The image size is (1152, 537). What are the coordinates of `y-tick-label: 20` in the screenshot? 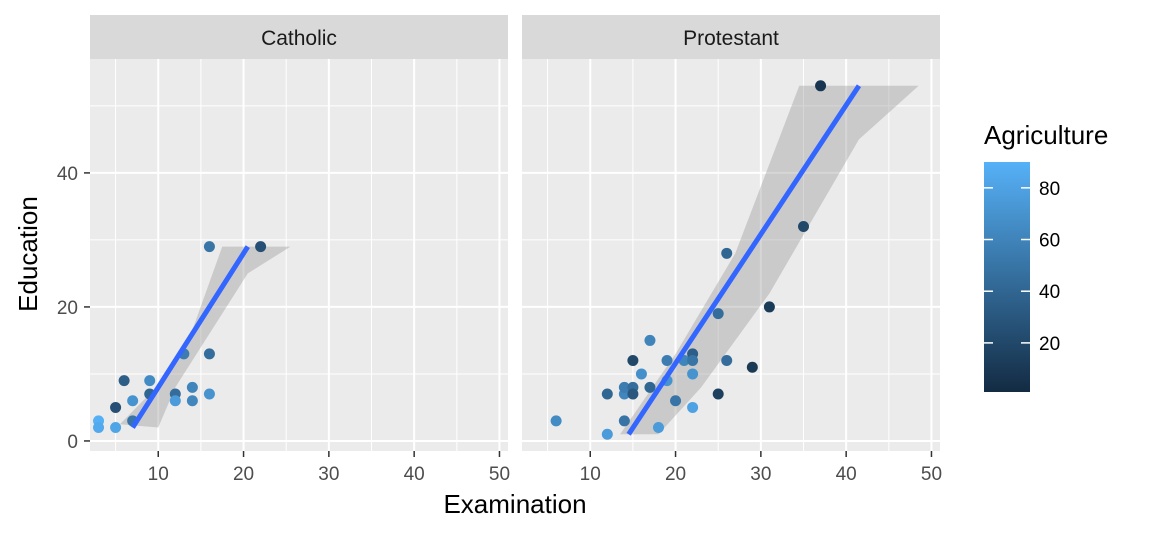 It's located at (67, 308).